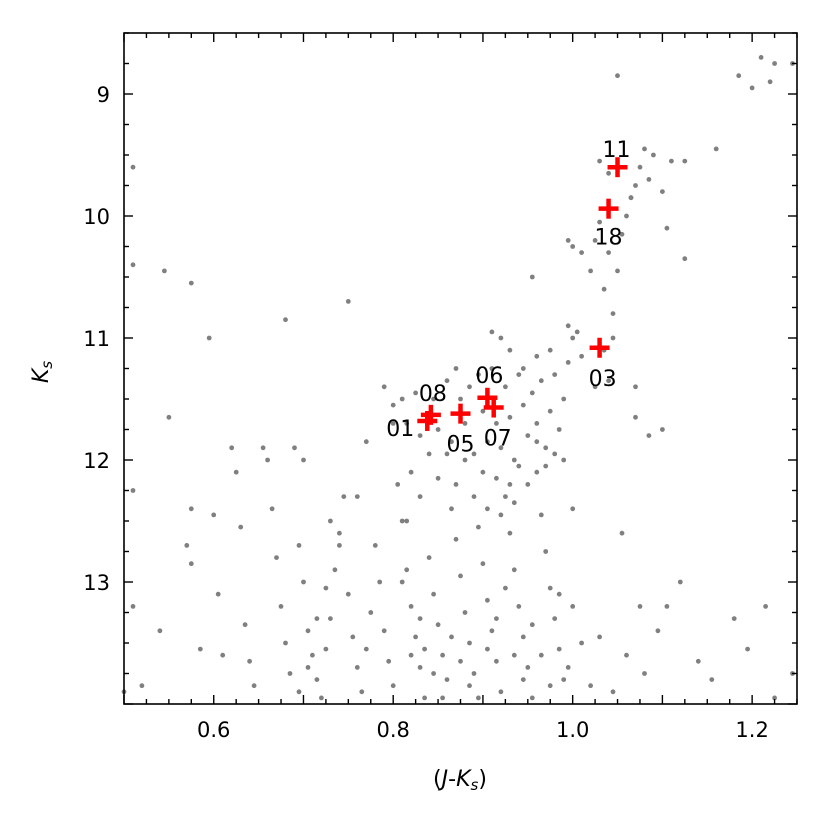  I want to click on star-label-07: 07, so click(498, 439).